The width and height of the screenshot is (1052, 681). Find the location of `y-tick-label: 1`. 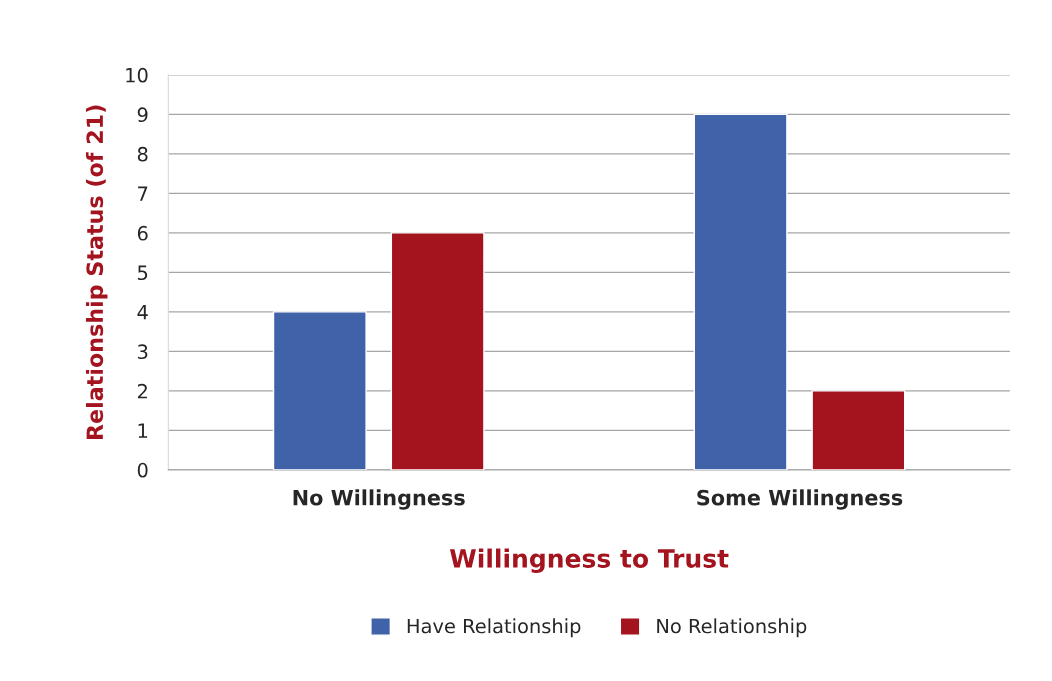

y-tick-label: 1 is located at coordinates (143, 430).